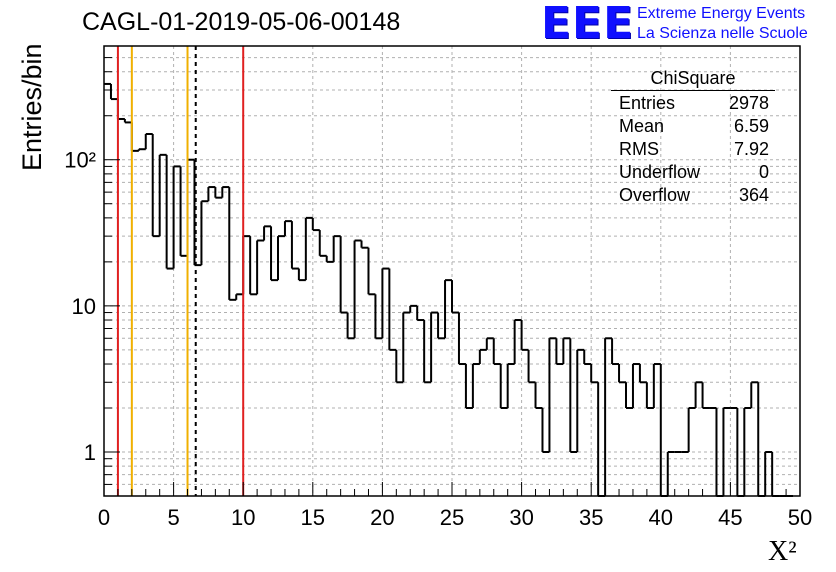  Describe the element at coordinates (313, 517) in the screenshot. I see `x-tick-label: 15` at that location.